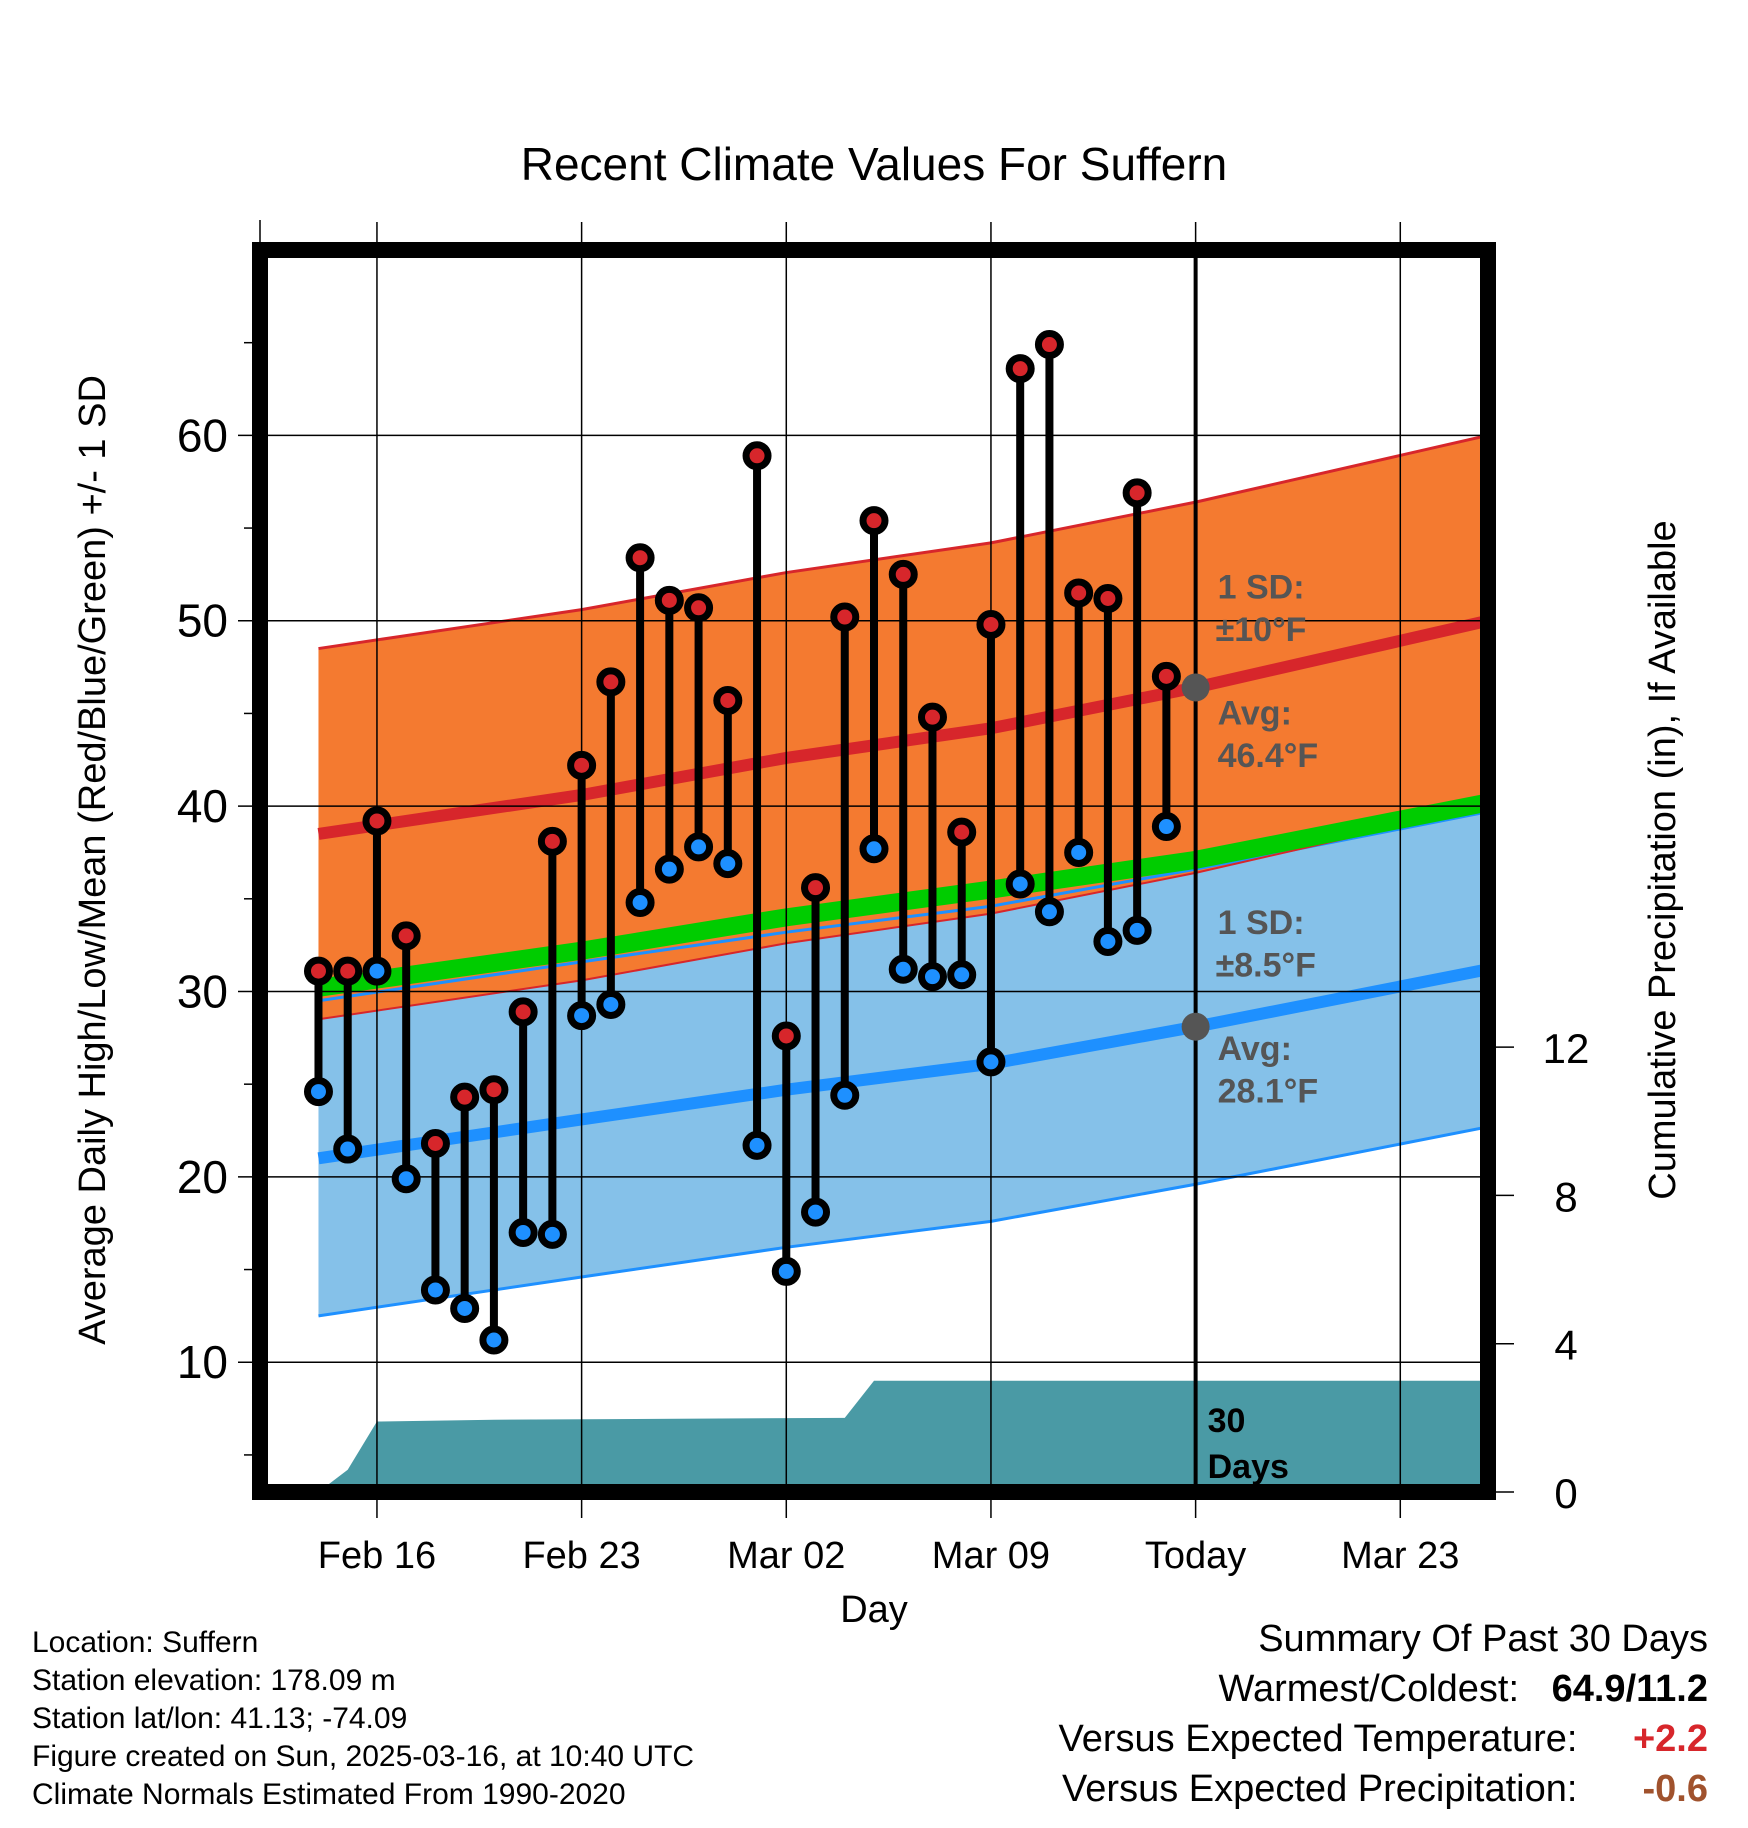 This screenshot has width=1748, height=1828. What do you see at coordinates (202, 1177) in the screenshot?
I see `y-tick-label: 20` at bounding box center [202, 1177].